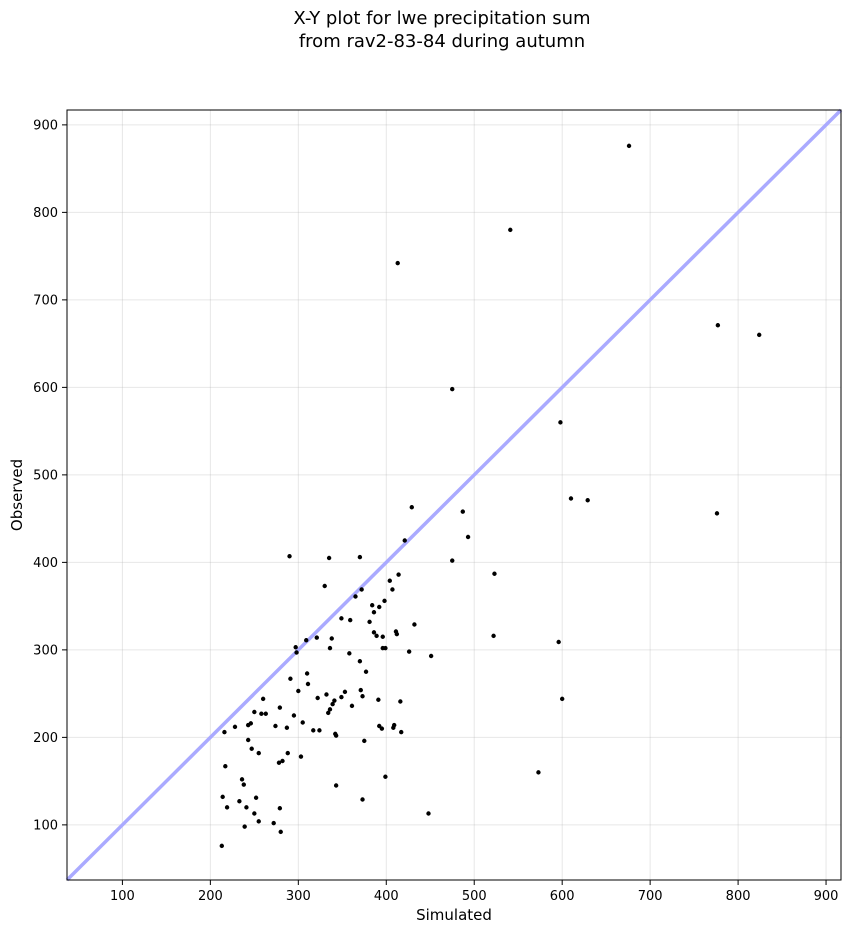 The width and height of the screenshot is (851, 934). I want to click on y-tick-label: 800, so click(45, 213).